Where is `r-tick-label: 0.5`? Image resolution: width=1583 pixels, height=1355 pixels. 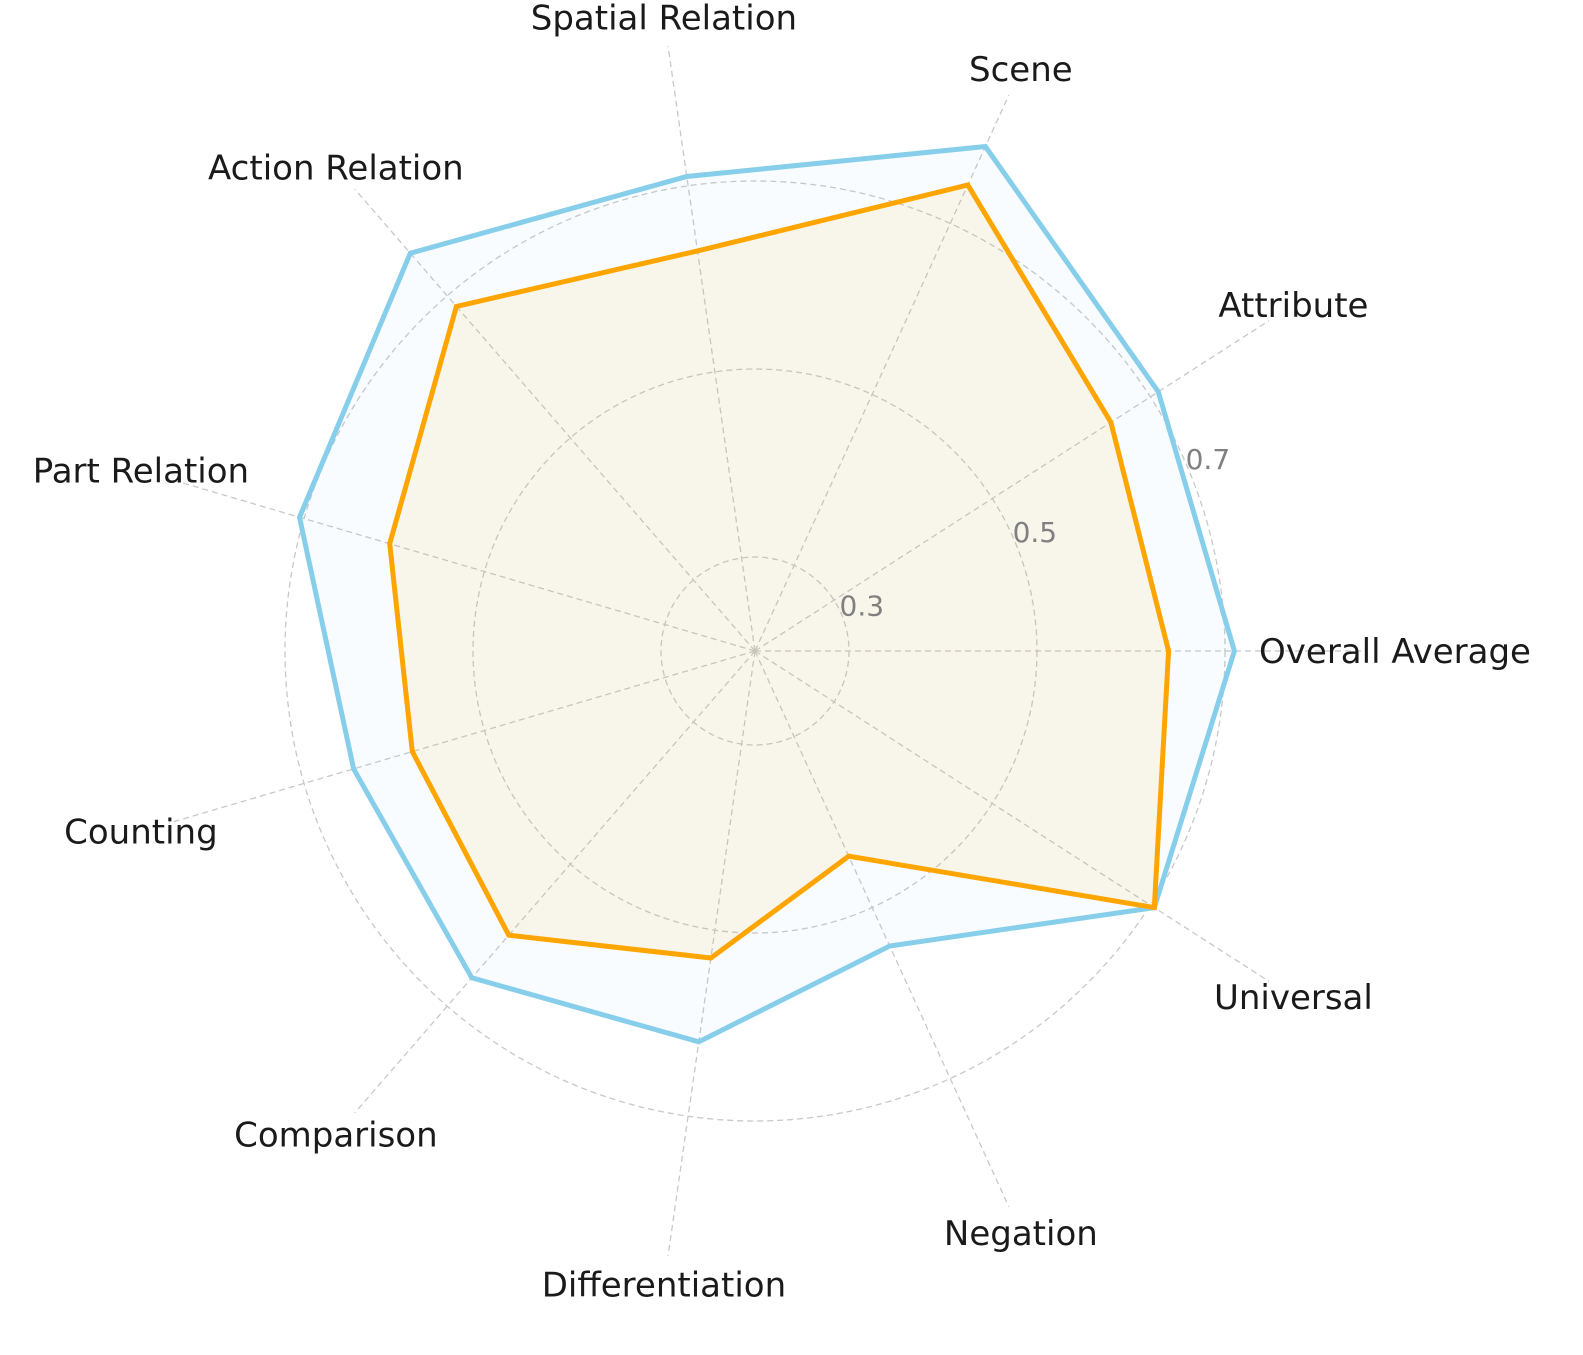
r-tick-label: 0.5 is located at coordinates (1035, 532).